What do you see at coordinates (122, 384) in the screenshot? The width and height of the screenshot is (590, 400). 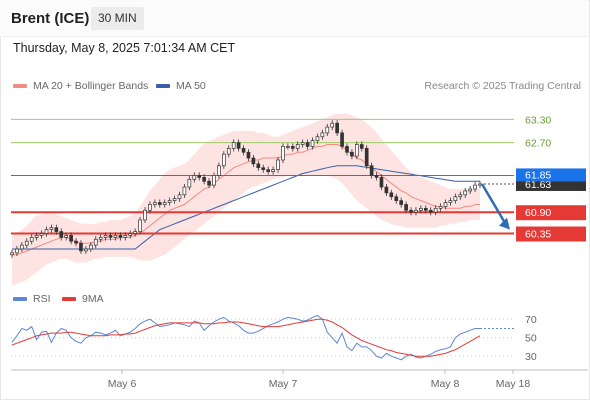 I see `x-tick-label: May 6` at bounding box center [122, 384].